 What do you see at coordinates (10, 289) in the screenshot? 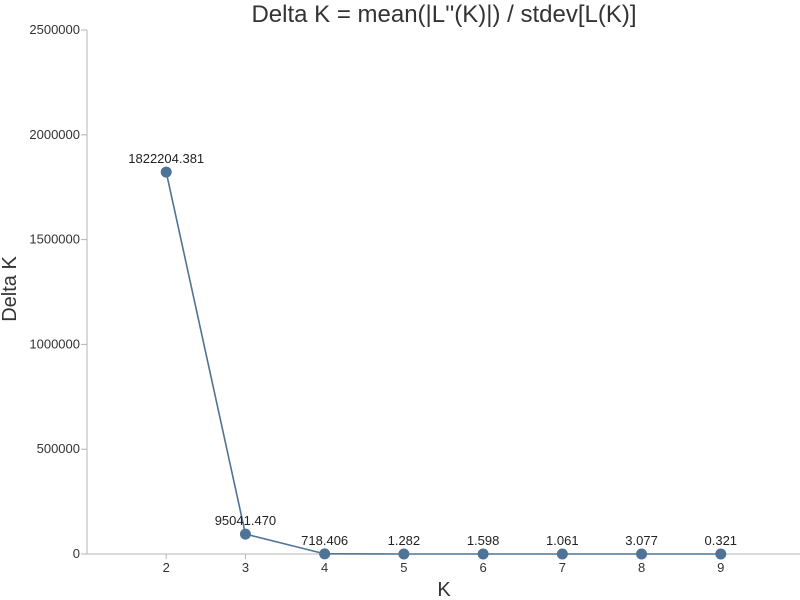
I see `y-axis-label: Delta K` at bounding box center [10, 289].